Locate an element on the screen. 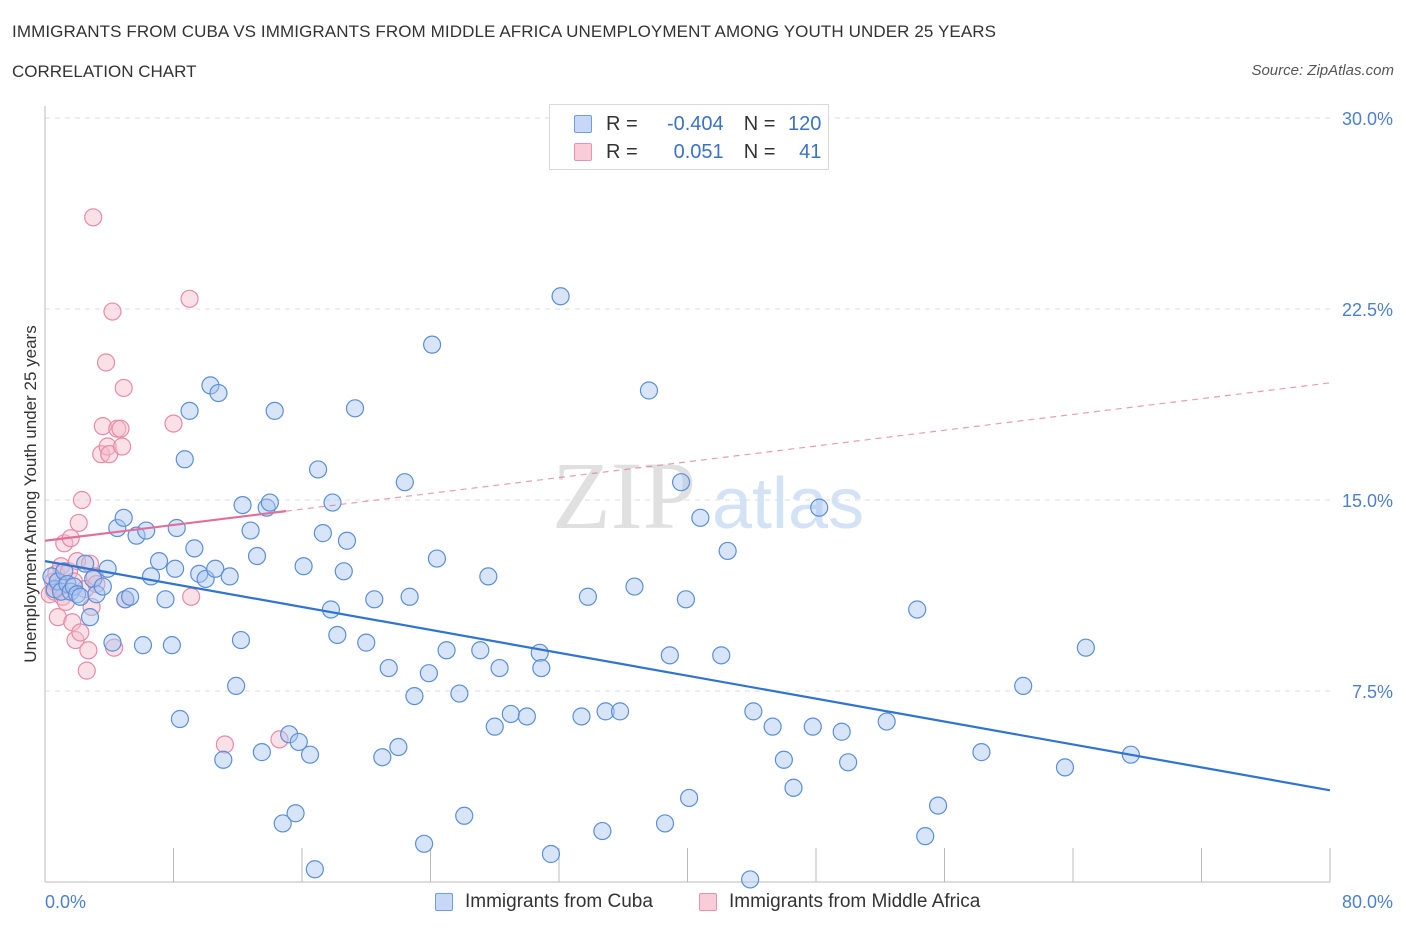 The height and width of the screenshot is (930, 1406). n-value-cuba: 120 is located at coordinates (805, 123).